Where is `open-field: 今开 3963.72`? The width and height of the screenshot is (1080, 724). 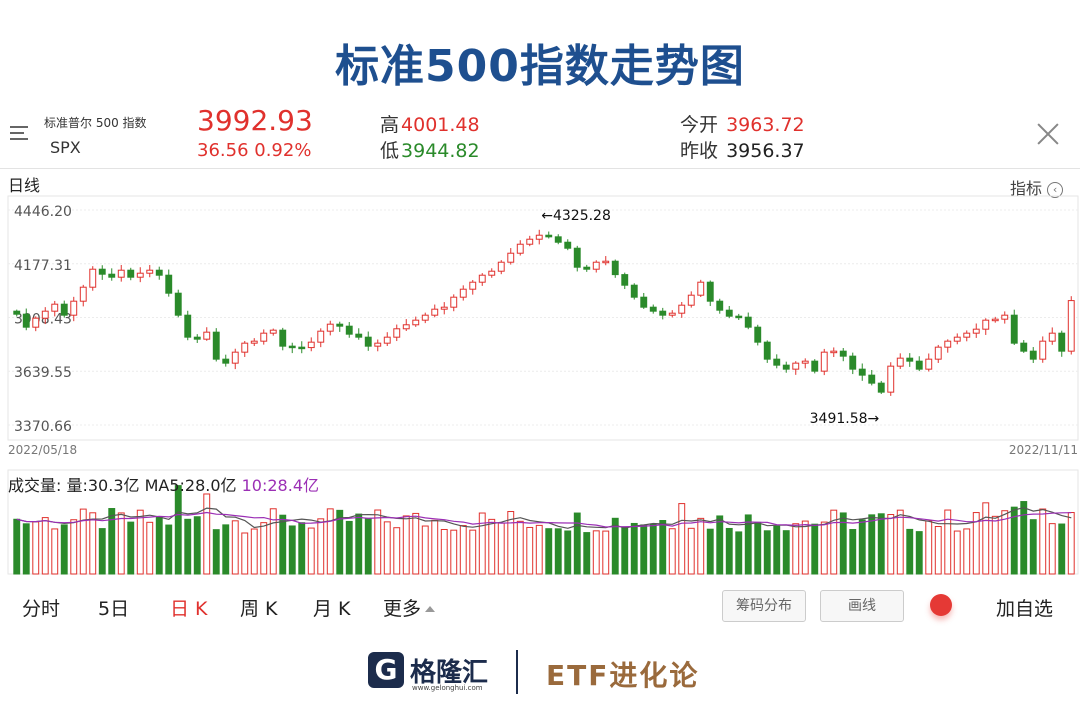
open-field: 今开 3963.72 is located at coordinates (742, 123).